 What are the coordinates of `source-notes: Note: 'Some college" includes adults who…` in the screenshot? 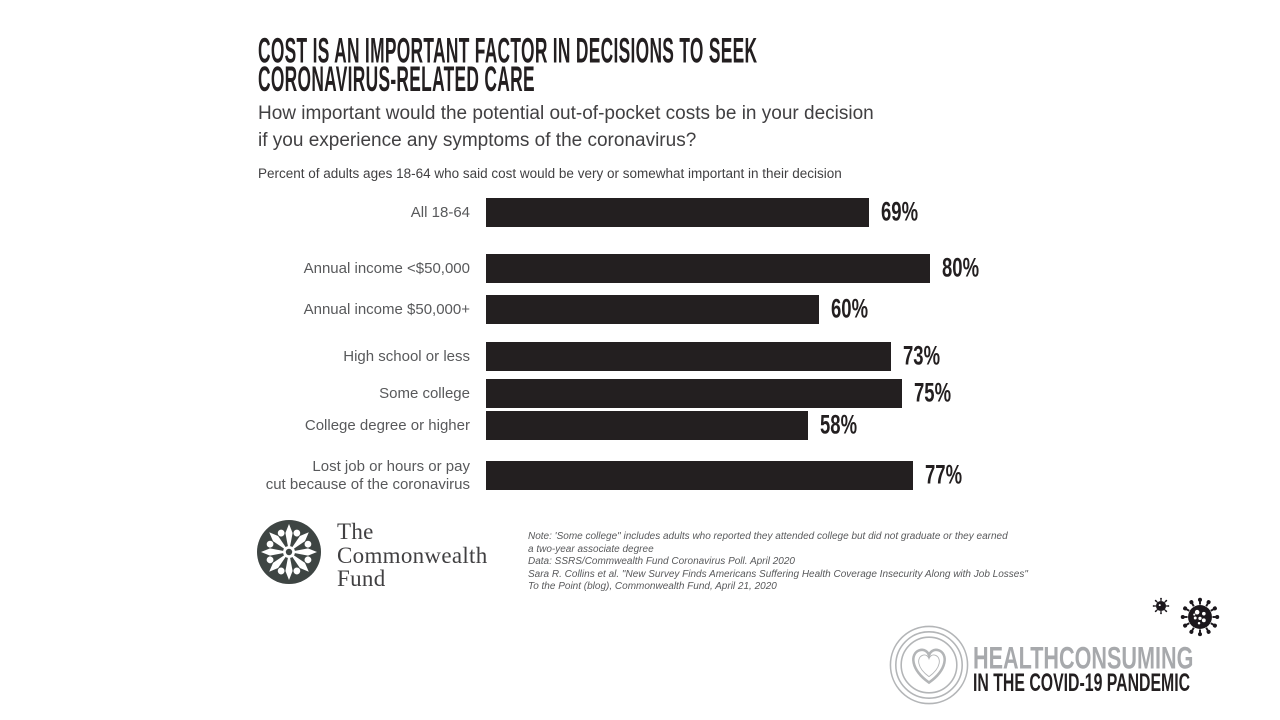 It's located at (780, 562).